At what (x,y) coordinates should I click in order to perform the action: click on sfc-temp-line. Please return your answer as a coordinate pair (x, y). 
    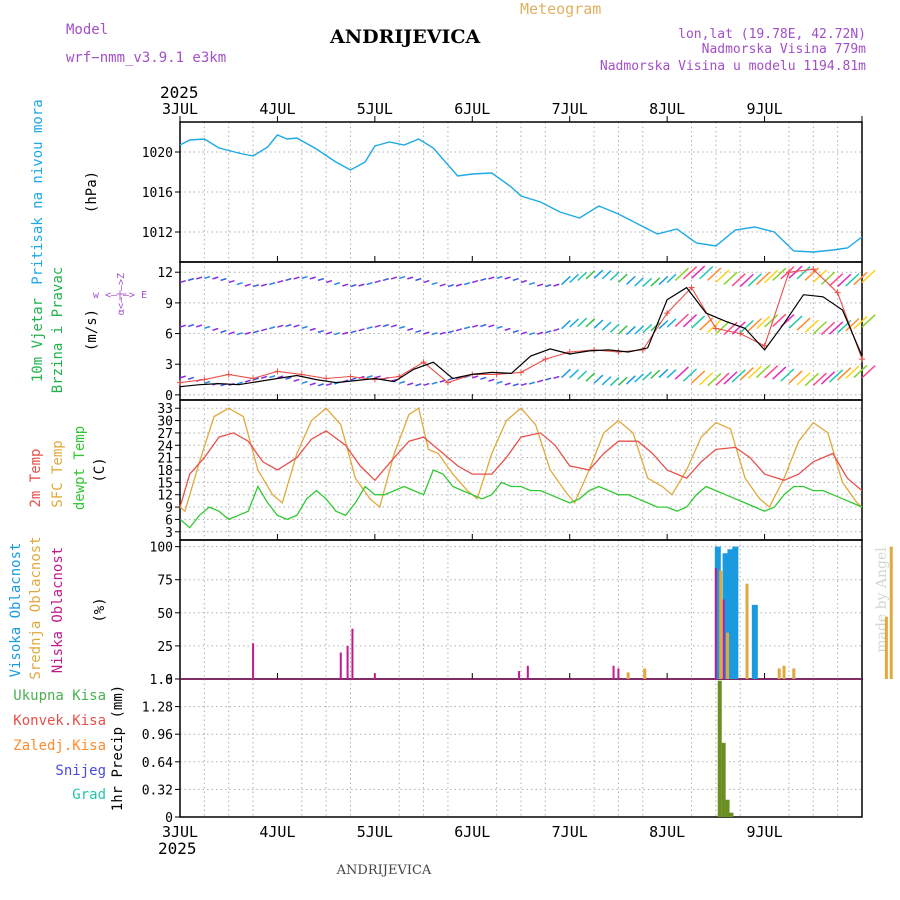
    Looking at the image, I should click on (521, 460).